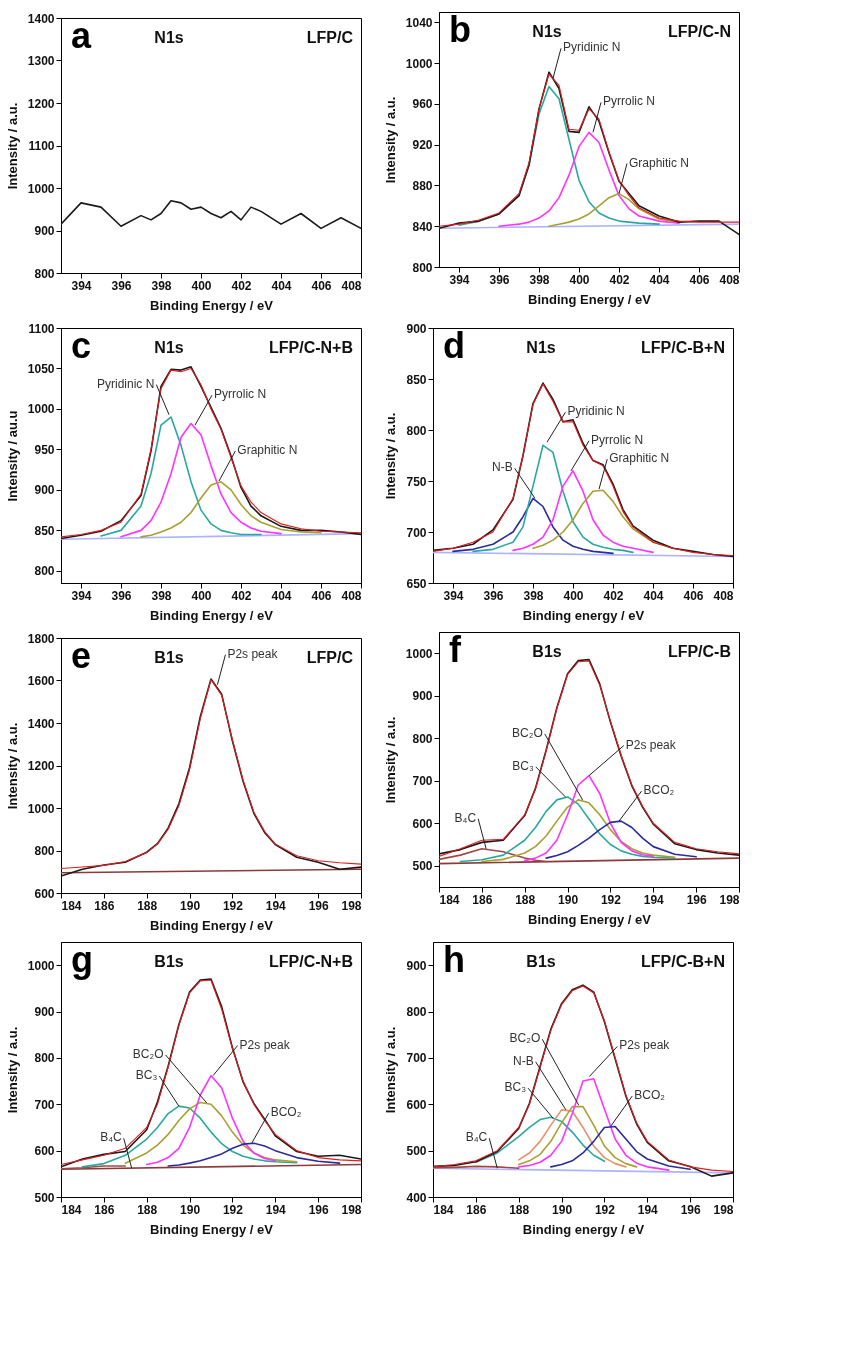 The height and width of the screenshot is (1357, 845). I want to click on y-tick-label: 920, so click(422, 145).